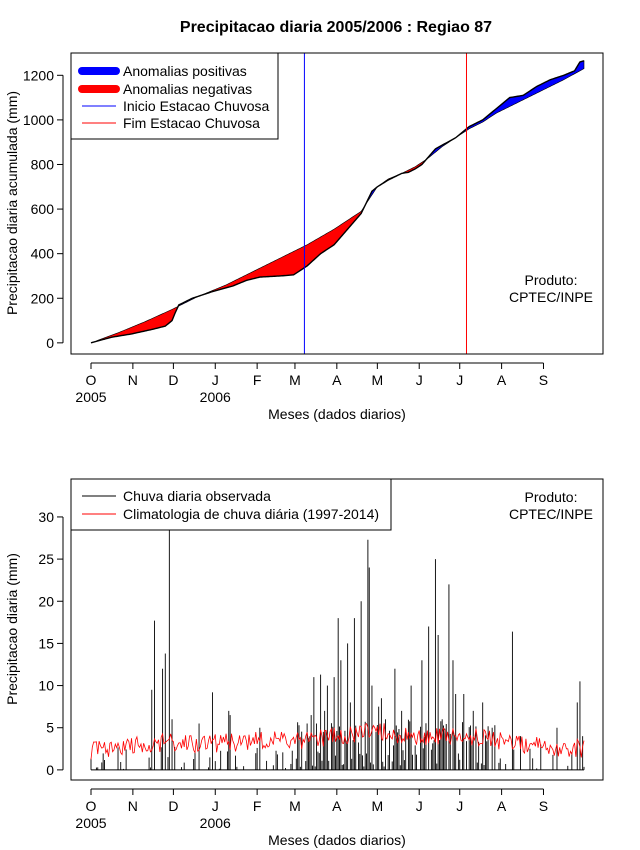 The image size is (640, 850). I want to click on climatology-line, so click(337, 741).